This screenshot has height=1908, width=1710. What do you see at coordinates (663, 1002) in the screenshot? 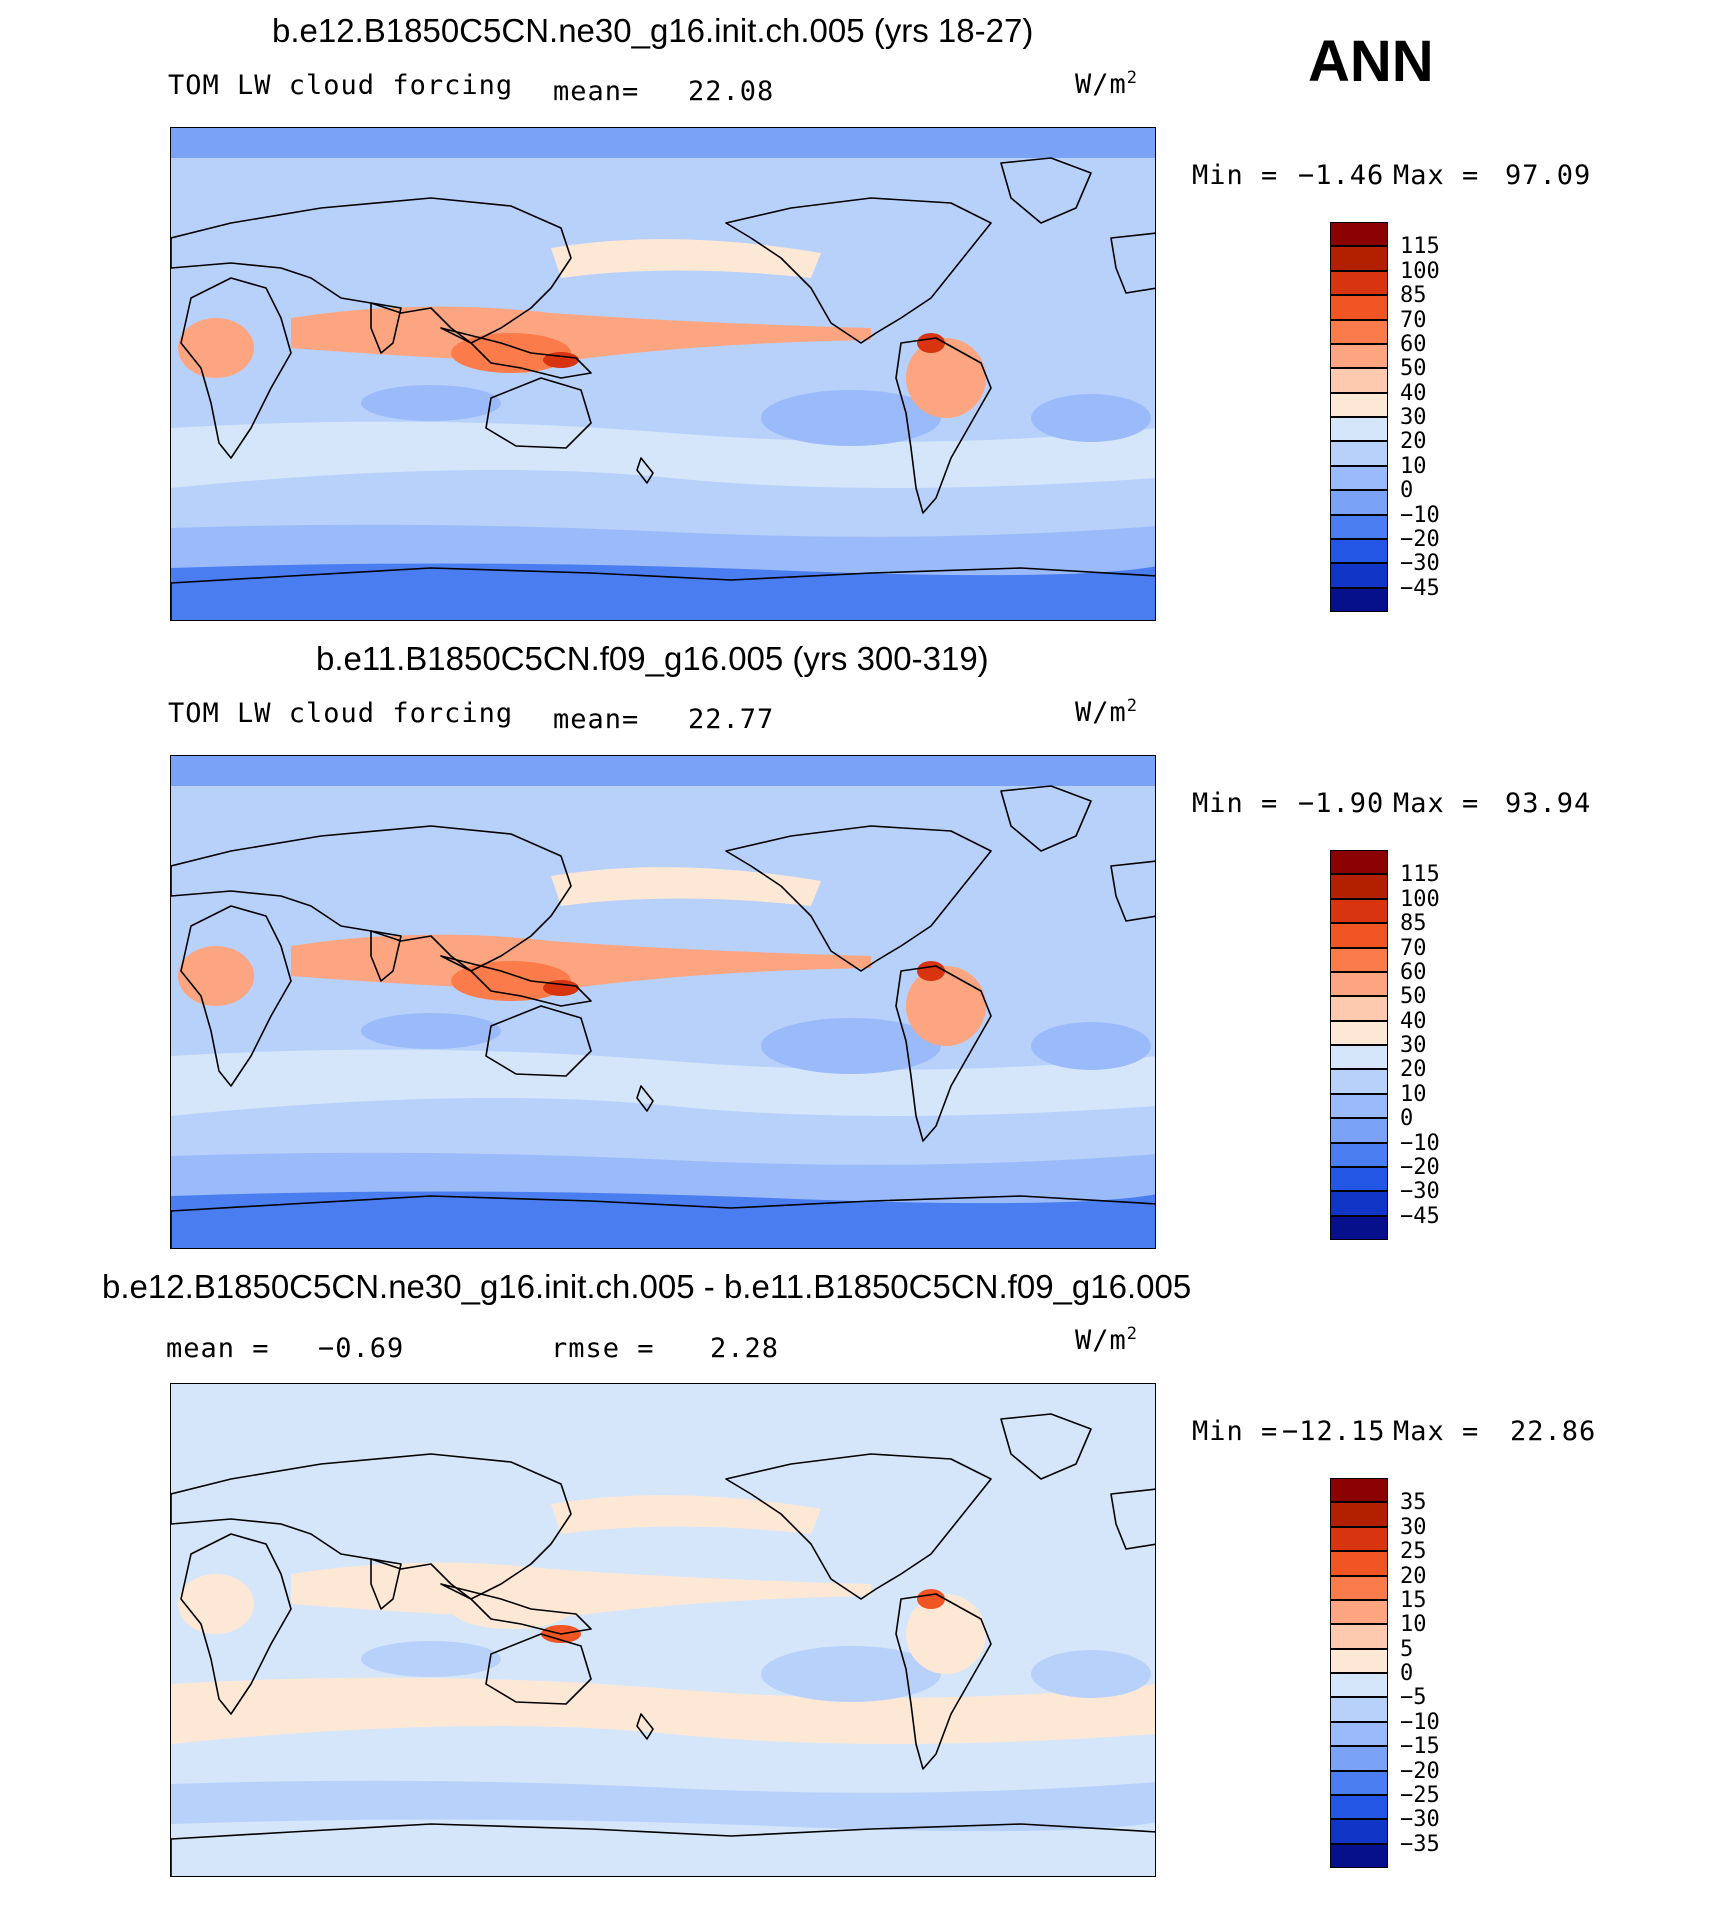
I see `panel-2-map` at bounding box center [663, 1002].